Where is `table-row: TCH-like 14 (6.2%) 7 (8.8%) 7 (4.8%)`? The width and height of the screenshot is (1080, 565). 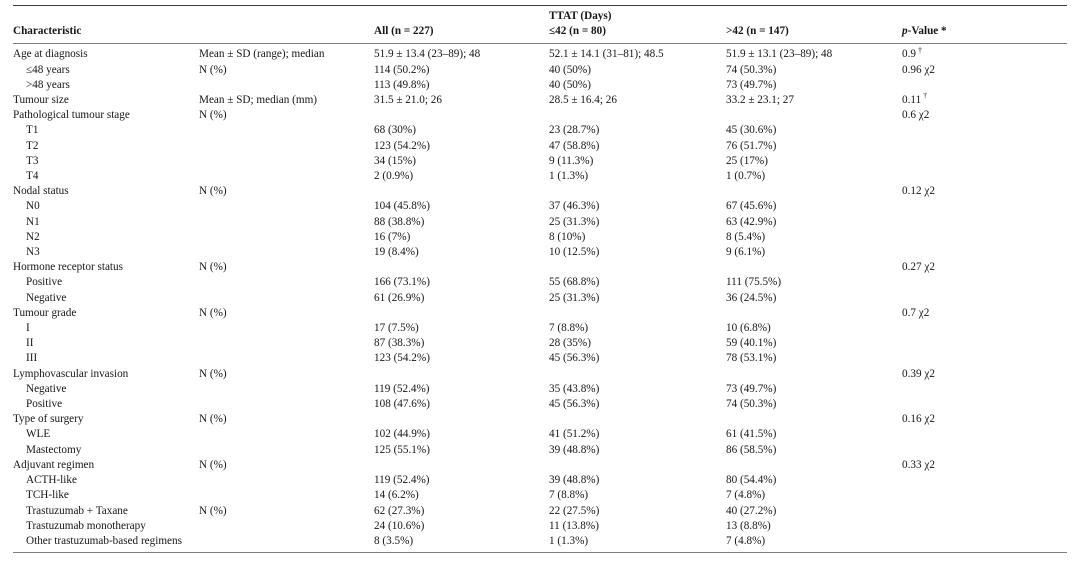
table-row: TCH-like 14 (6.2%) 7 (8.8%) 7 (4.8%) is located at coordinates (540, 495).